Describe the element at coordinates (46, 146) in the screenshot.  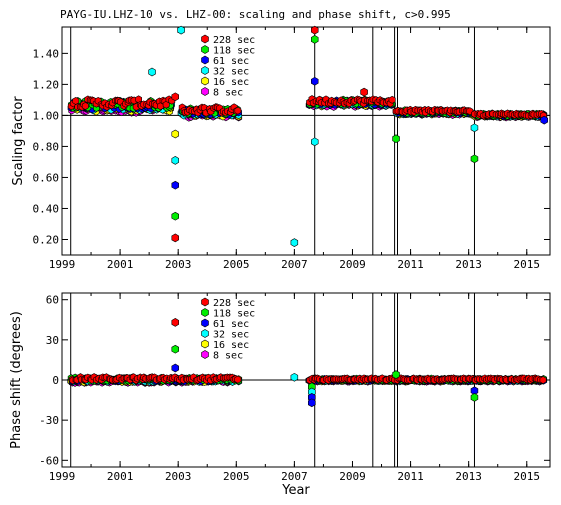
I see `y-tick-label: 0.80` at that location.